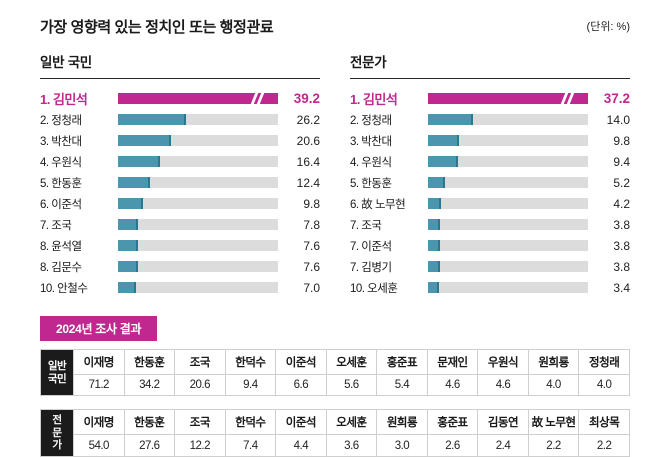 This screenshot has width=658, height=457. I want to click on bar-value: 12.4, so click(308, 182).